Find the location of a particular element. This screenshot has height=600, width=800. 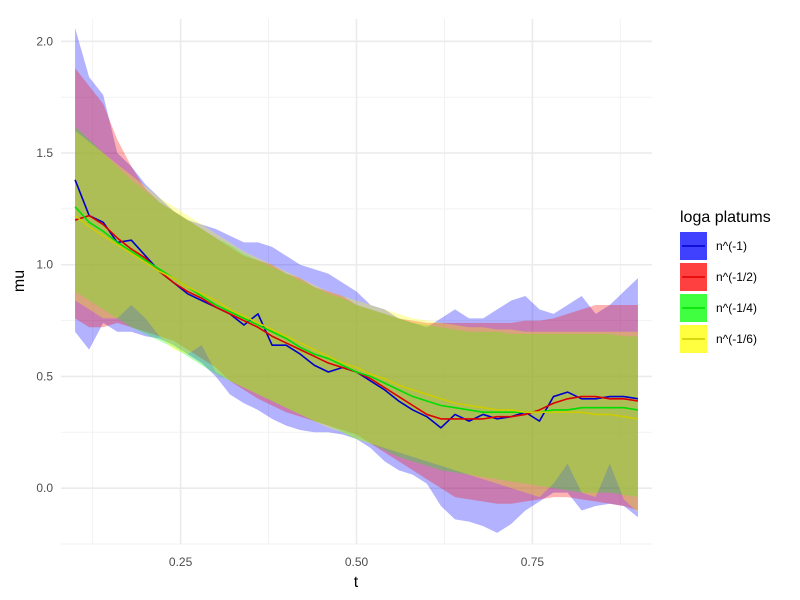

legend-label: n^(-1/4) is located at coordinates (736, 308).